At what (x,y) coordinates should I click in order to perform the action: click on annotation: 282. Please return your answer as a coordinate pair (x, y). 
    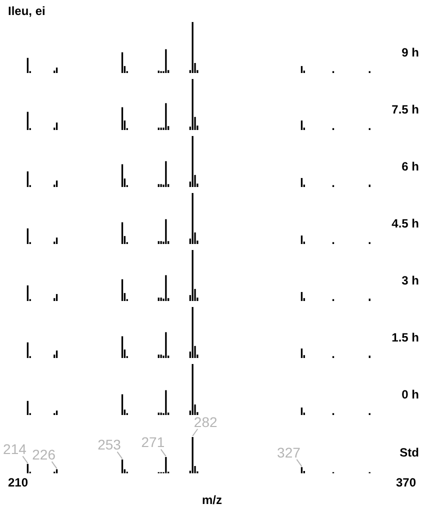
    Looking at the image, I should click on (206, 422).